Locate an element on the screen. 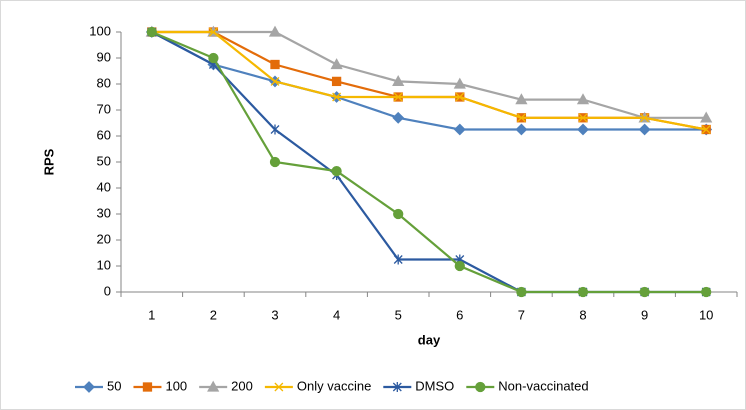  y-tick-label: 100 is located at coordinates (100, 30).